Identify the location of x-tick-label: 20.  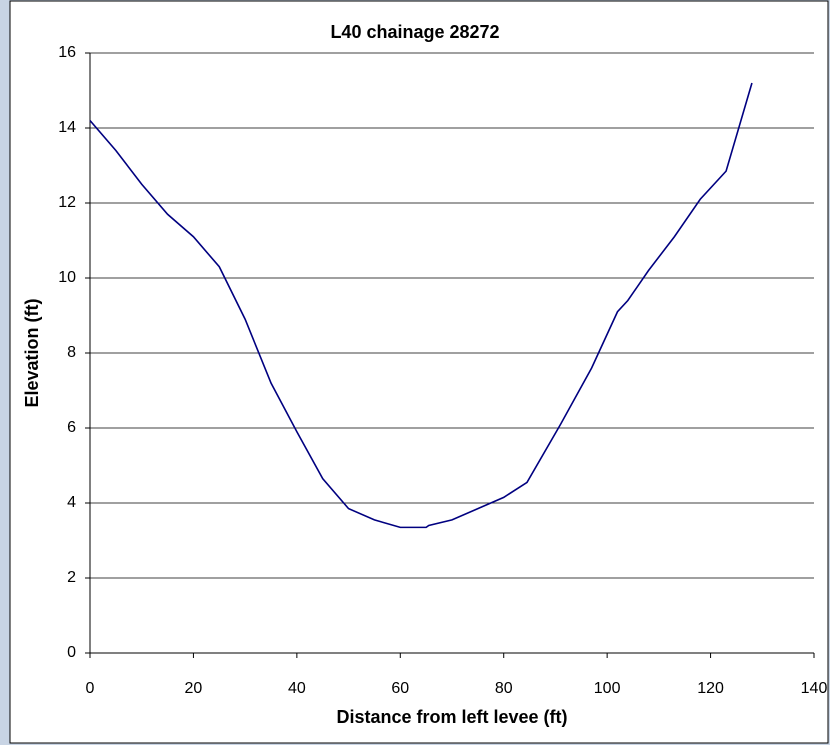
(194, 688).